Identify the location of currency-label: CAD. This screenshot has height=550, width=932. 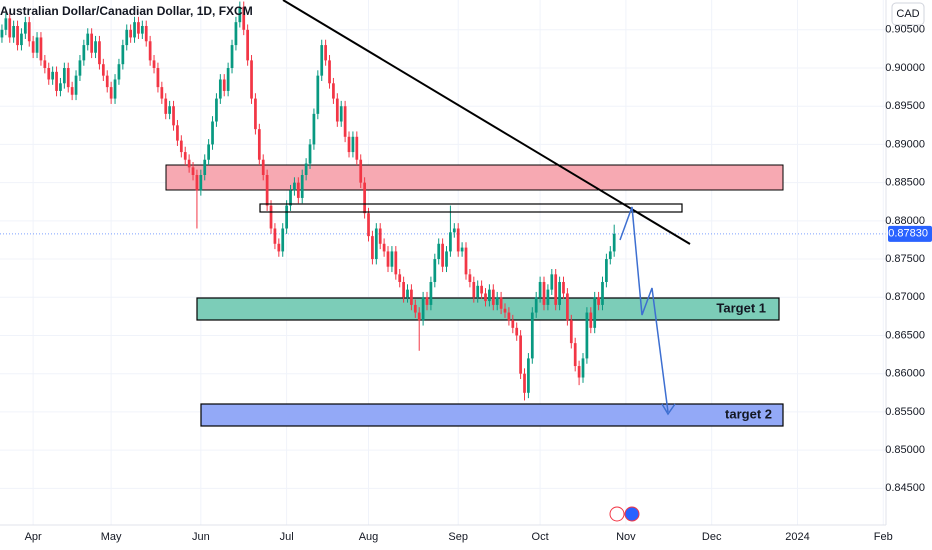
(907, 14).